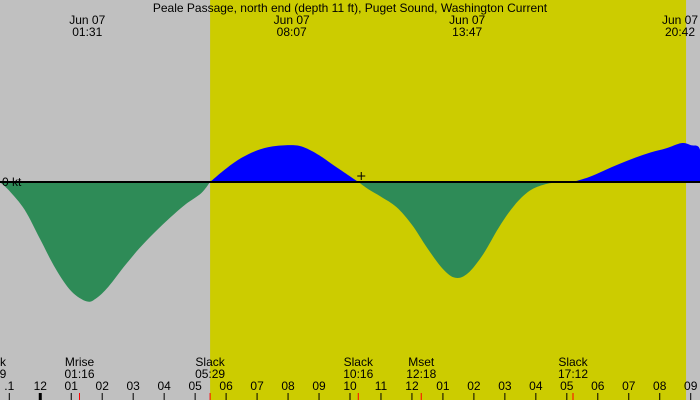 The width and height of the screenshot is (700, 400). I want to click on hour-tick-label: .1, so click(9, 386).